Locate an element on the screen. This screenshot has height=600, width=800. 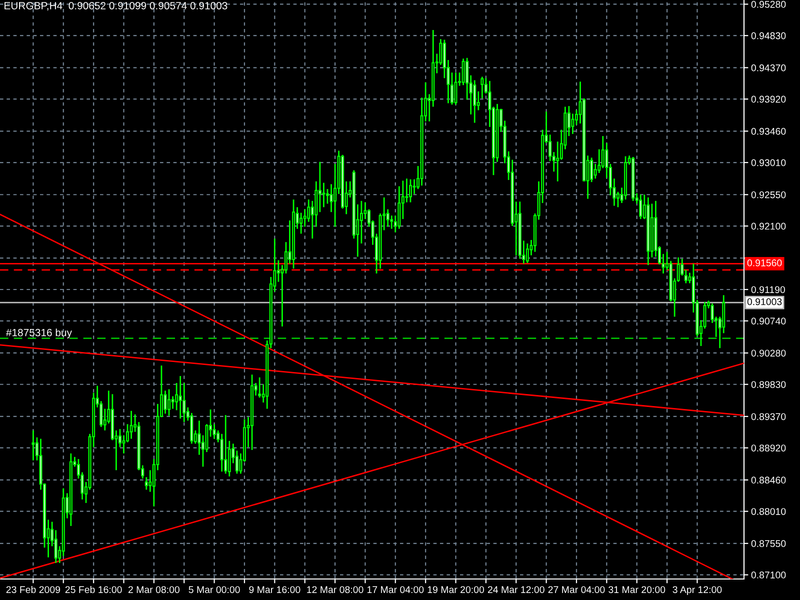
x-tick-label: 17 Mar 04:00 is located at coordinates (395, 590).